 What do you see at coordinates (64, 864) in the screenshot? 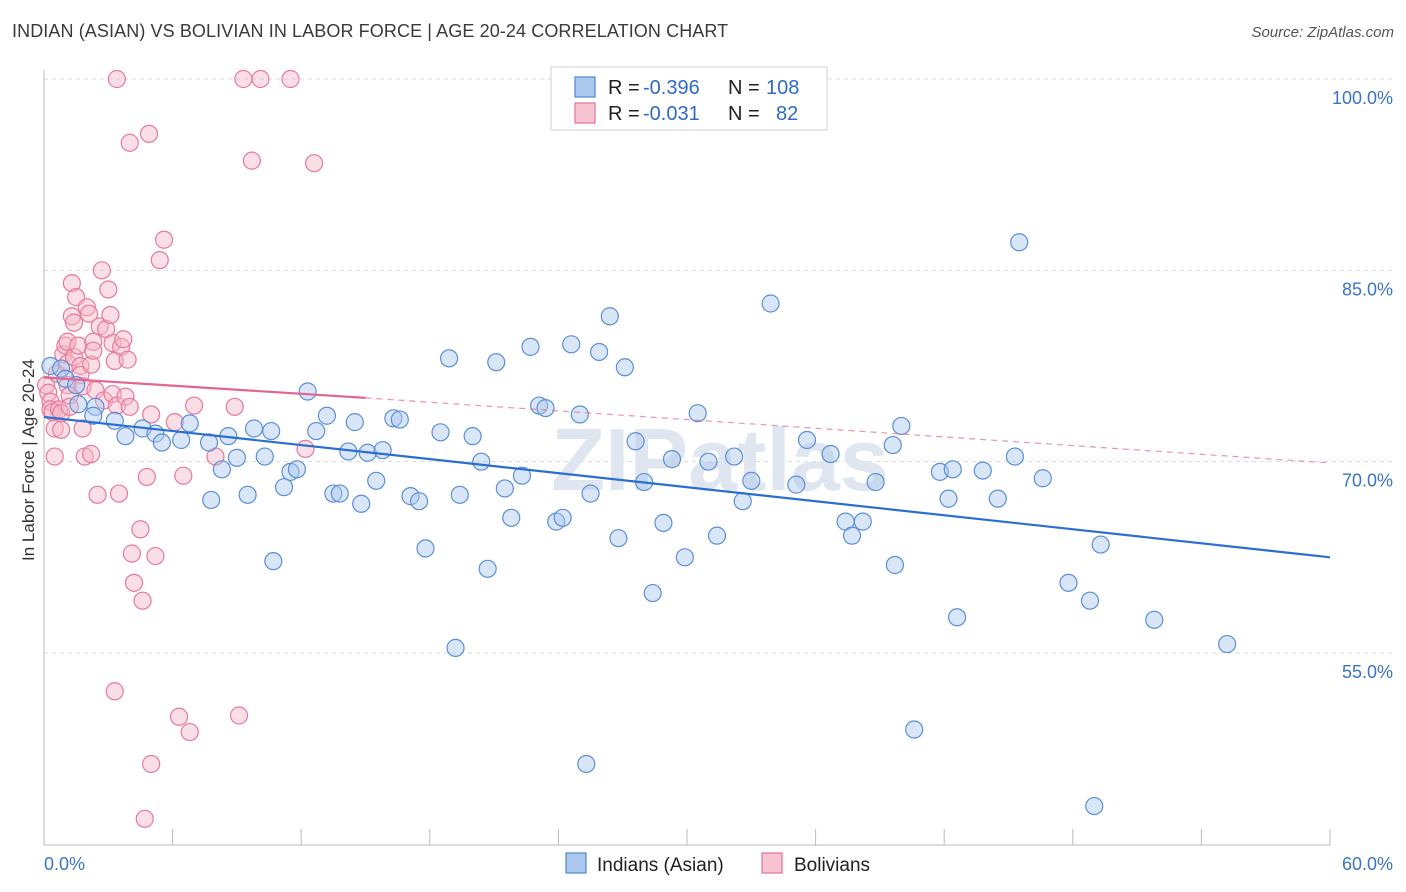
I see `x-tick-label-0: 0.0%` at bounding box center [64, 864].